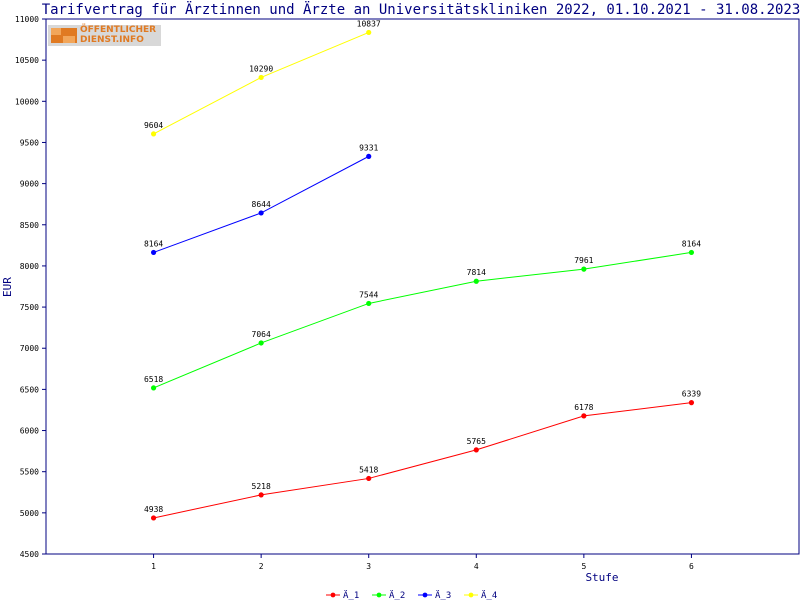 The image size is (800, 600). What do you see at coordinates (368, 566) in the screenshot?
I see `x-tick-label: 3` at bounding box center [368, 566].